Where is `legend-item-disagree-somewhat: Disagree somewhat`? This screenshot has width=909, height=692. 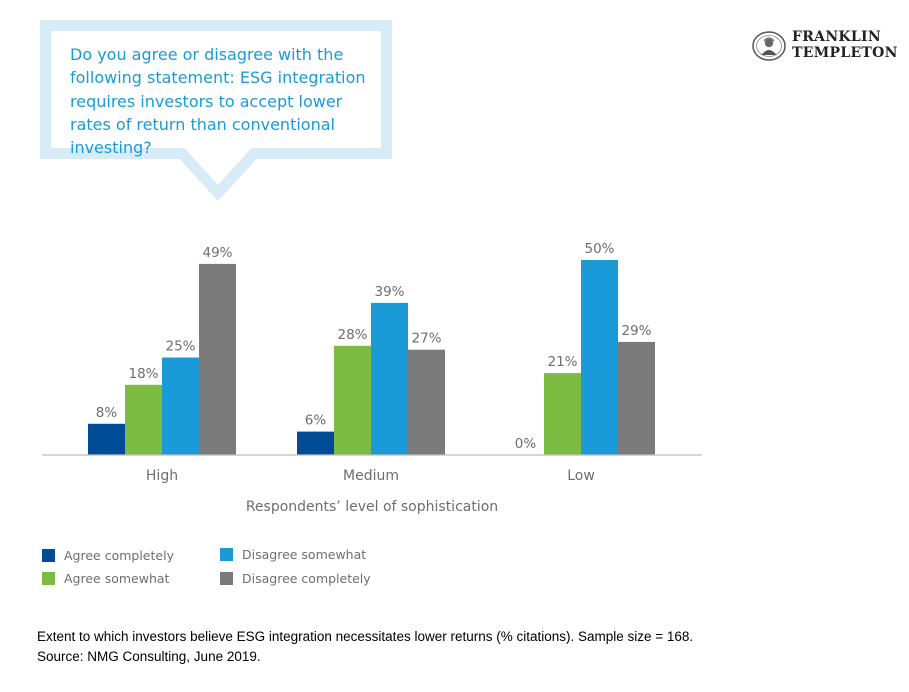
legend-item-disagree-somewhat: Disagree somewhat is located at coordinates (293, 554).